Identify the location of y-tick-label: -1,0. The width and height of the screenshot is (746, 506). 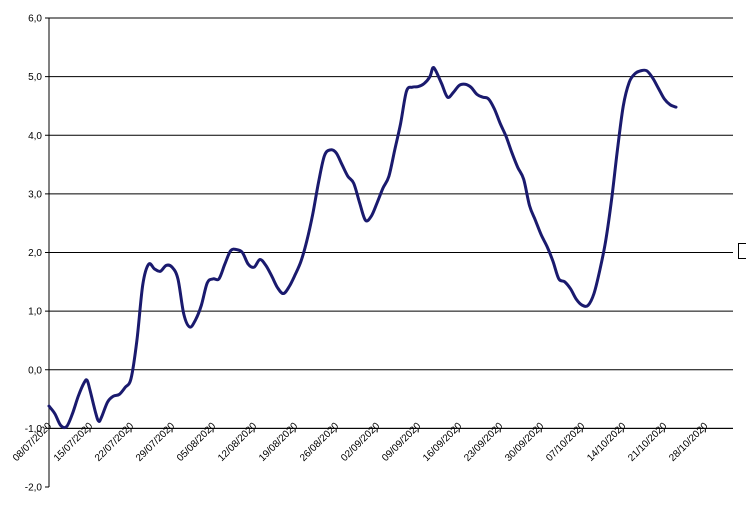
(34, 429).